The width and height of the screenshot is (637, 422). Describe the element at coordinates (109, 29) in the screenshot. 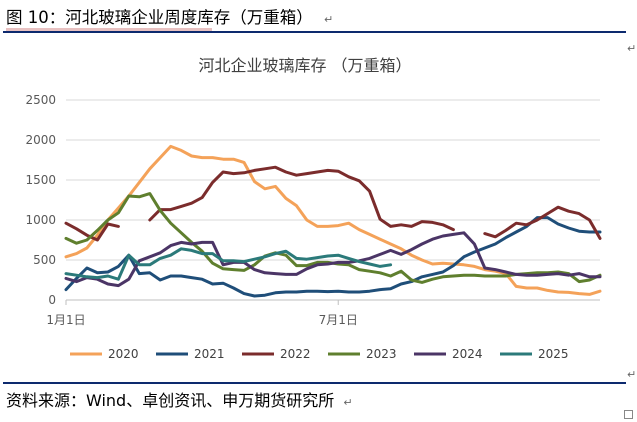

I see `figure-title-underline` at that location.